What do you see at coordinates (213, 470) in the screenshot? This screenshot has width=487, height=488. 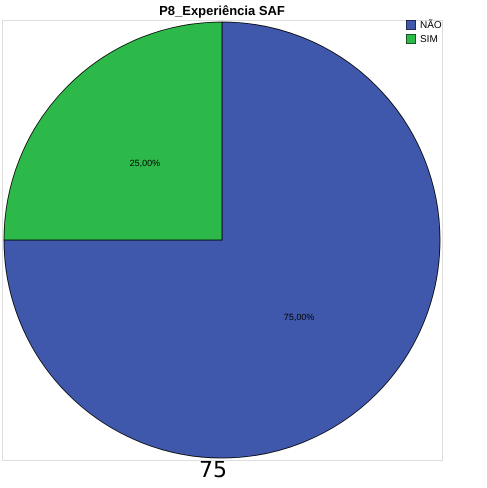 I see `text: 75` at bounding box center [213, 470].